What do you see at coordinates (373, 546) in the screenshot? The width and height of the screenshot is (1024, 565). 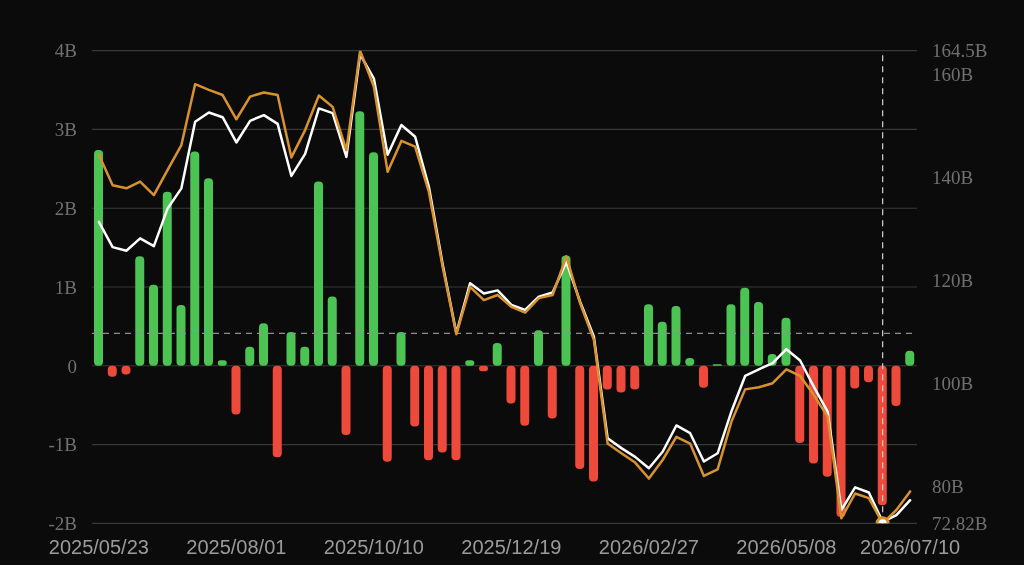 I see `x-tick-label: 2025/10/10` at bounding box center [373, 546].